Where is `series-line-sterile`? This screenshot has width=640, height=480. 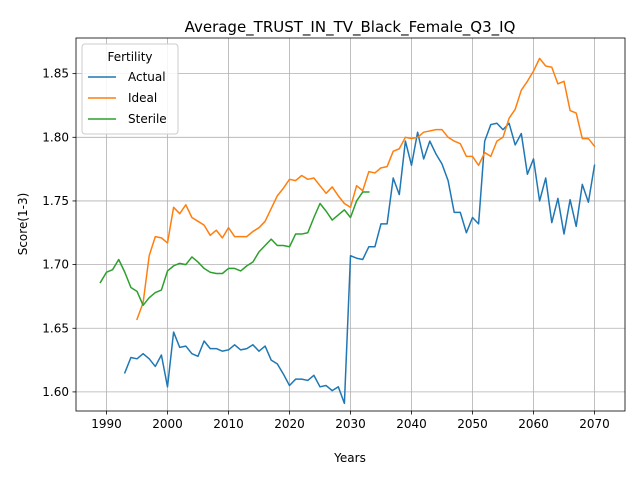
series-line-sterile is located at coordinates (234, 249).